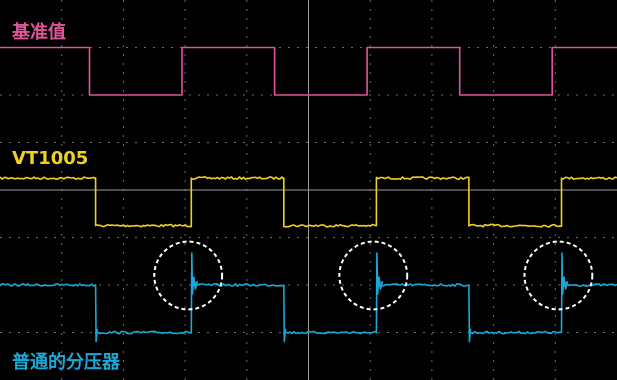 This screenshot has width=617, height=380. Describe the element at coordinates (50, 158) in the screenshot. I see `series-label-vt1005: VT1005` at that location.